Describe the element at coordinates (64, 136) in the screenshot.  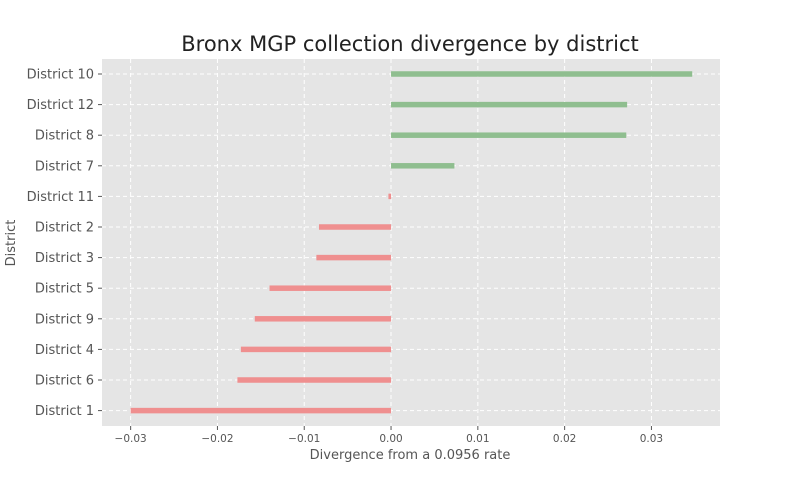
I see `y-tick-label: District 8` at that location.